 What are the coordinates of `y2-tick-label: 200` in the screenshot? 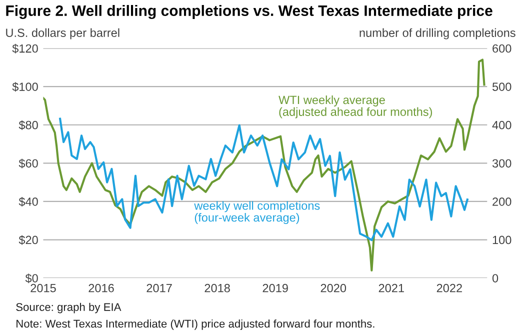 It's located at (502, 202).